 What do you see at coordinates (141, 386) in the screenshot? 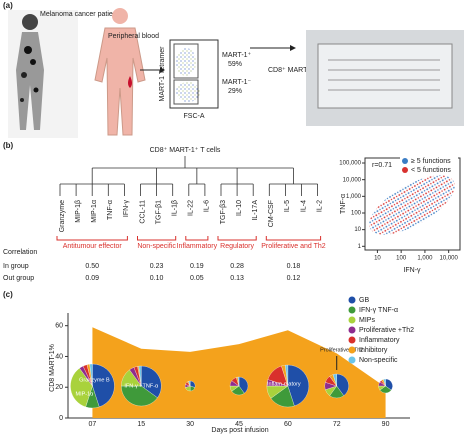
I see `pie-annotation: IFN-γ +TNF-α` at bounding box center [141, 386].